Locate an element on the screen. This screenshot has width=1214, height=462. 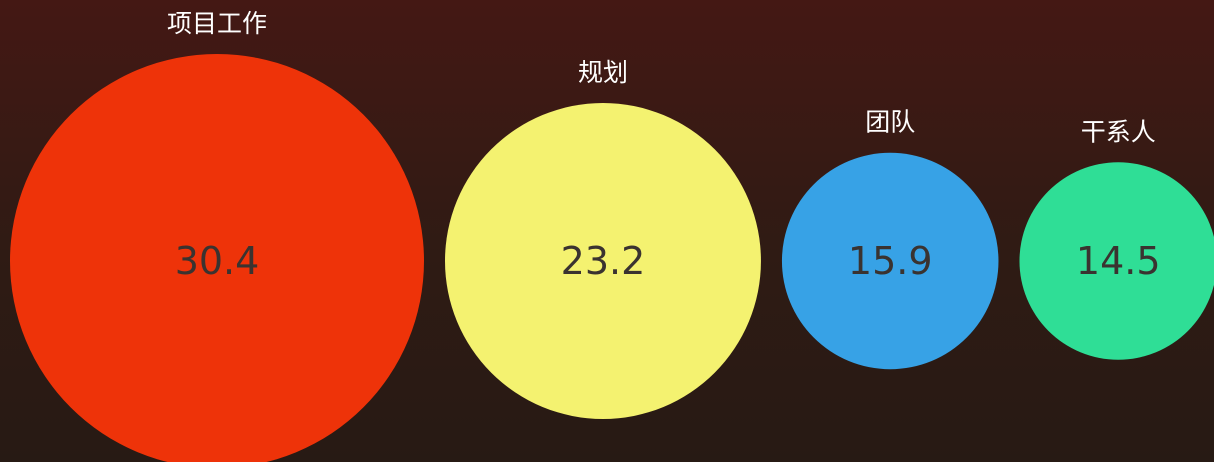
bubble-value-label: 23.2 is located at coordinates (603, 261).